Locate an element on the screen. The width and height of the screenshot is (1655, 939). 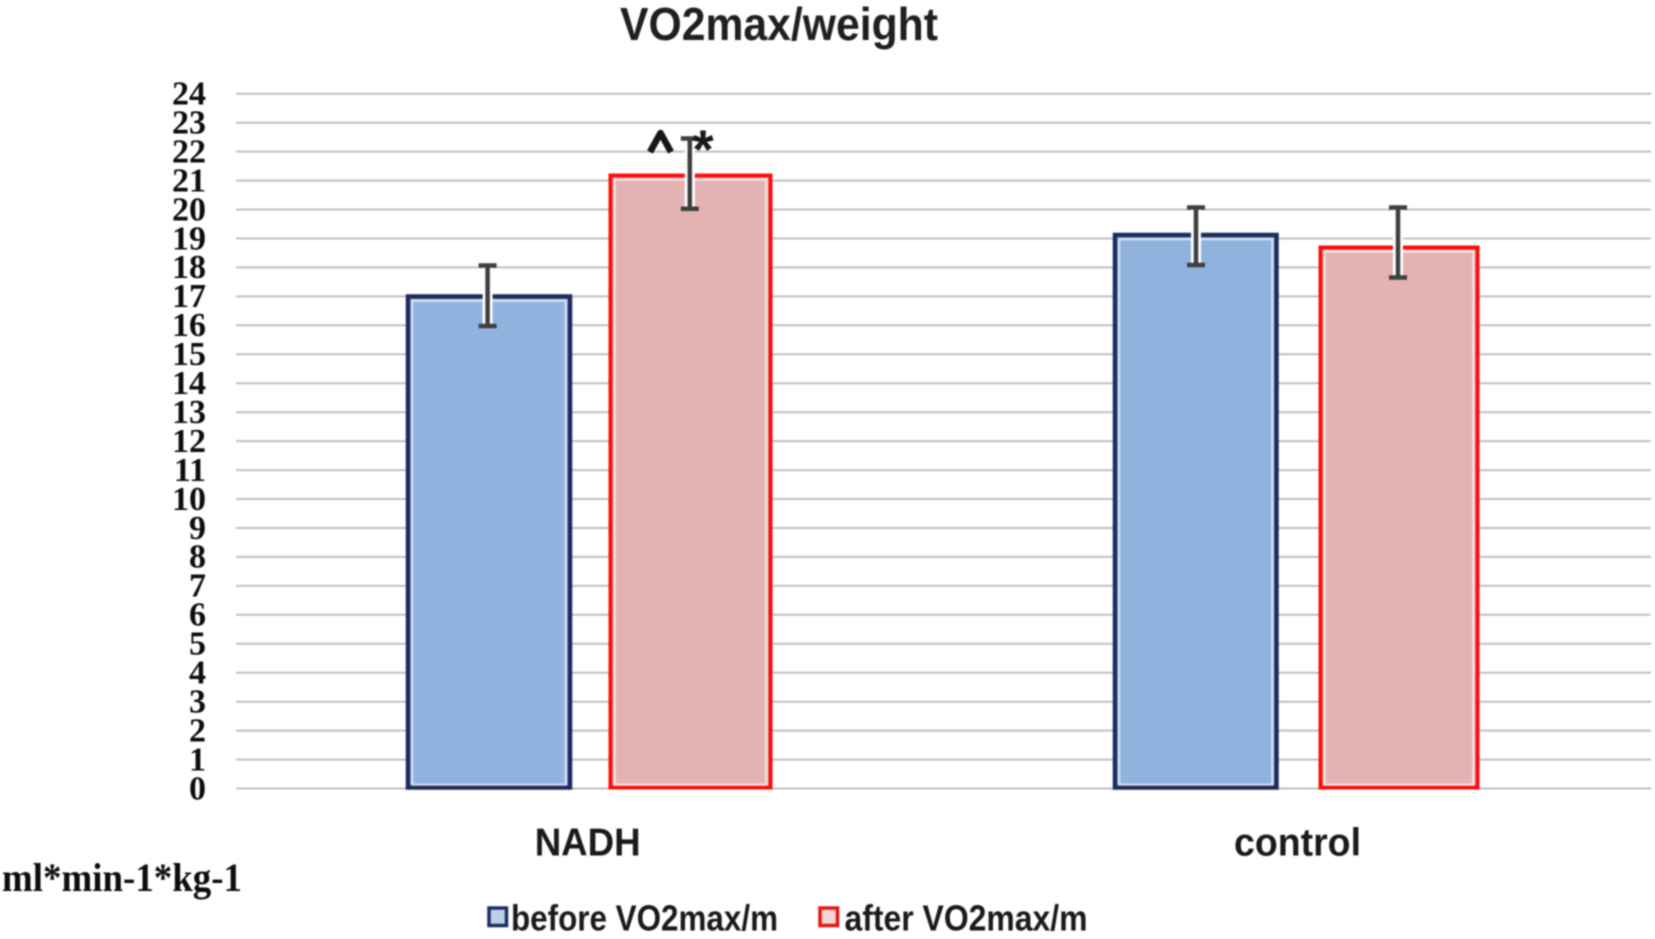
svg-text: 6 is located at coordinates (197, 615).